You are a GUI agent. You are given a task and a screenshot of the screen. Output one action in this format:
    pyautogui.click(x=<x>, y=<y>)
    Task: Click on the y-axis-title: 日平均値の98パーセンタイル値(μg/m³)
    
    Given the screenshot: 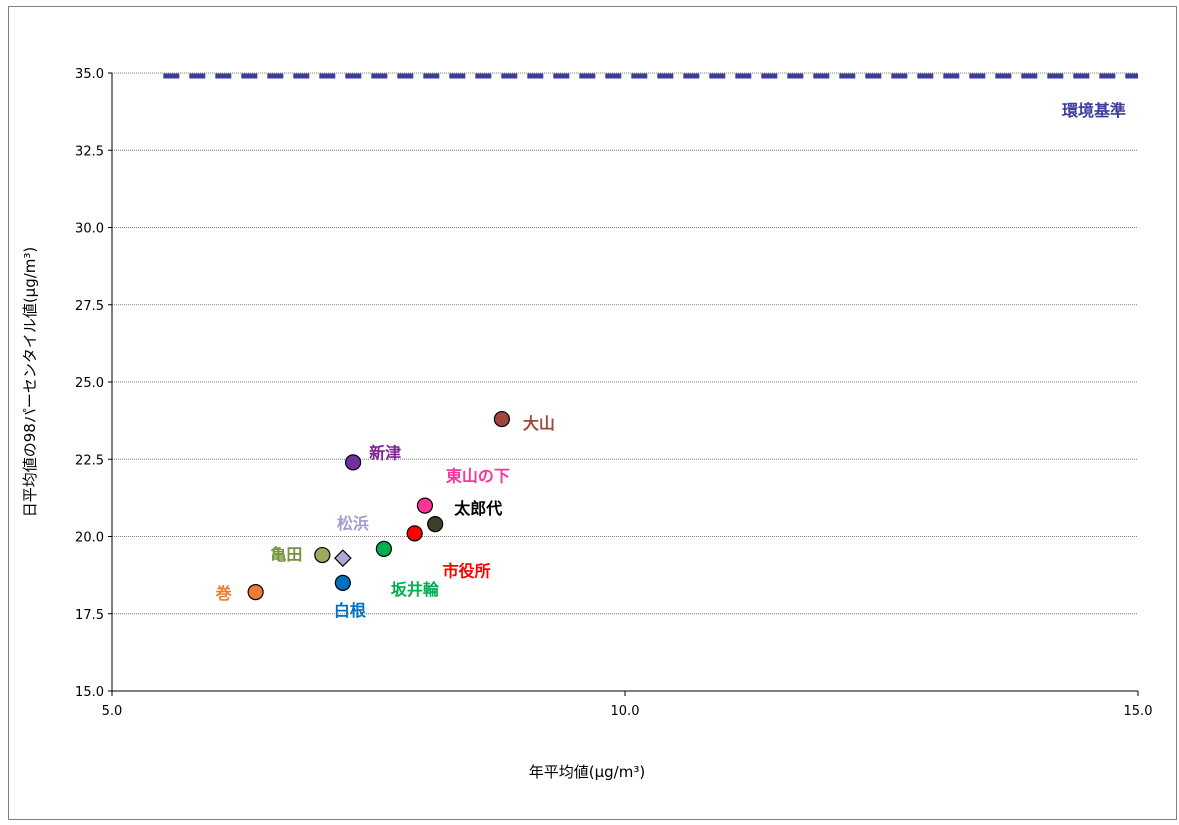 What is the action you would take?
    pyautogui.click(x=30, y=382)
    